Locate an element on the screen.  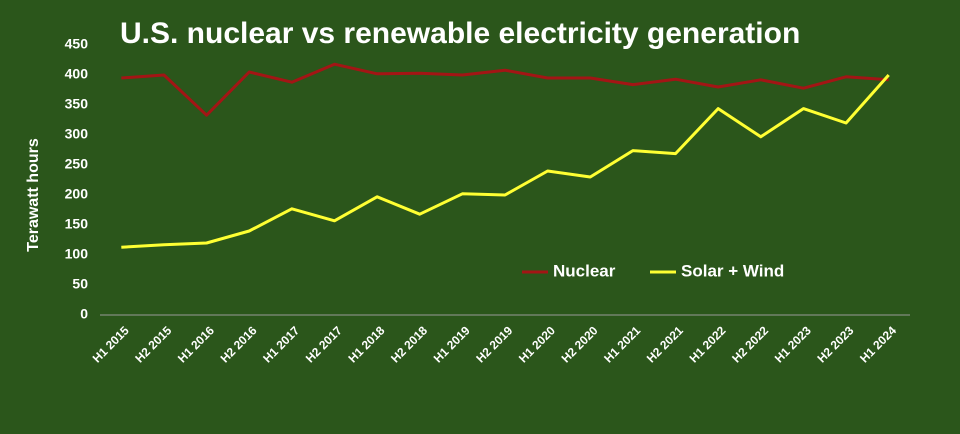
legend-label: Solar + Wind is located at coordinates (732, 270).